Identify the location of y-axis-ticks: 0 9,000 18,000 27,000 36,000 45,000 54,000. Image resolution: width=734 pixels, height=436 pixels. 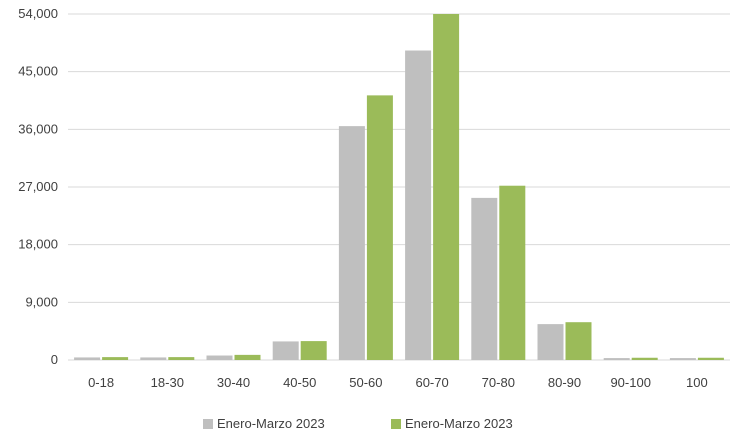
(38, 186).